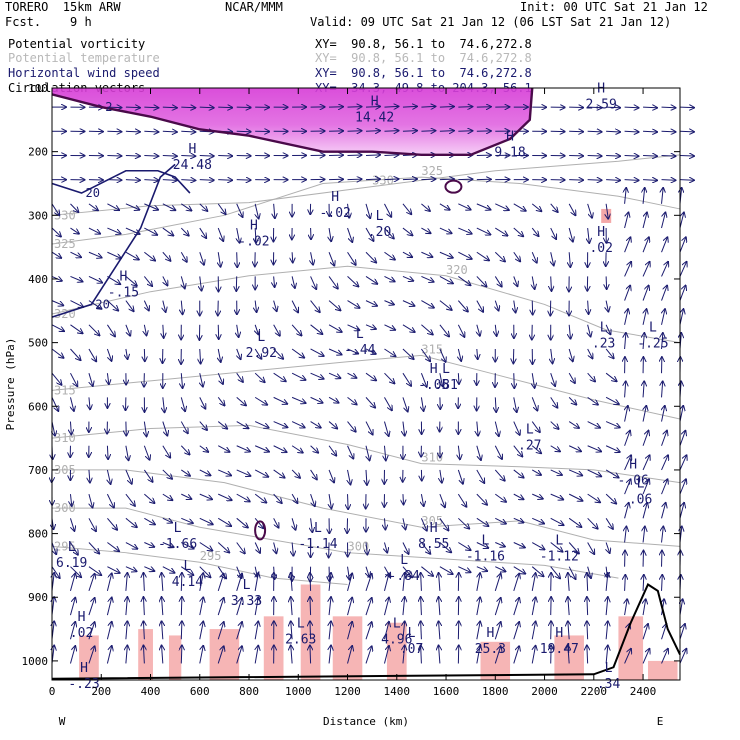 The height and width of the screenshot is (740, 740). What do you see at coordinates (71, 563) in the screenshot?
I see `extremum-value: 6.19` at bounding box center [71, 563].